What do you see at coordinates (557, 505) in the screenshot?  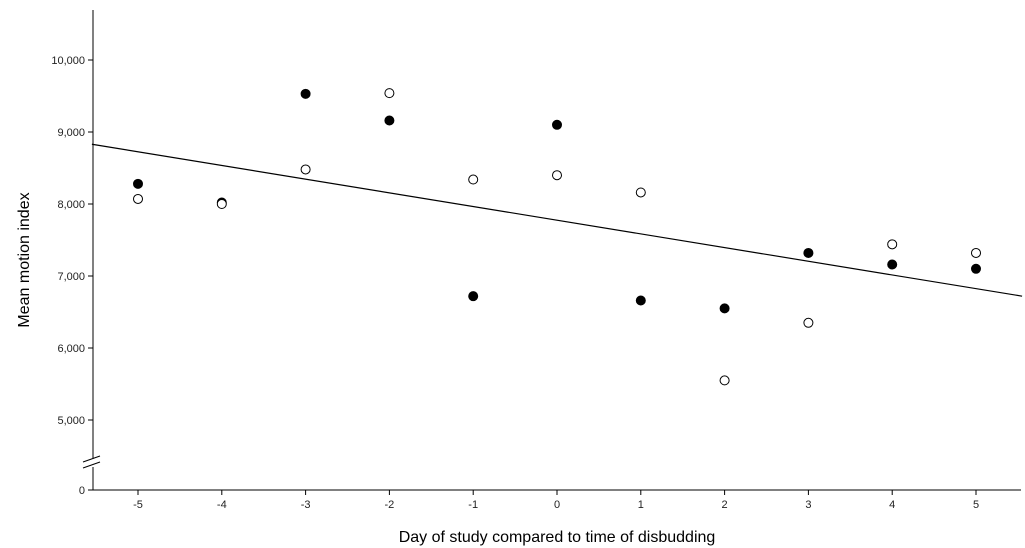 I see `x-tick-label: 0` at bounding box center [557, 505].